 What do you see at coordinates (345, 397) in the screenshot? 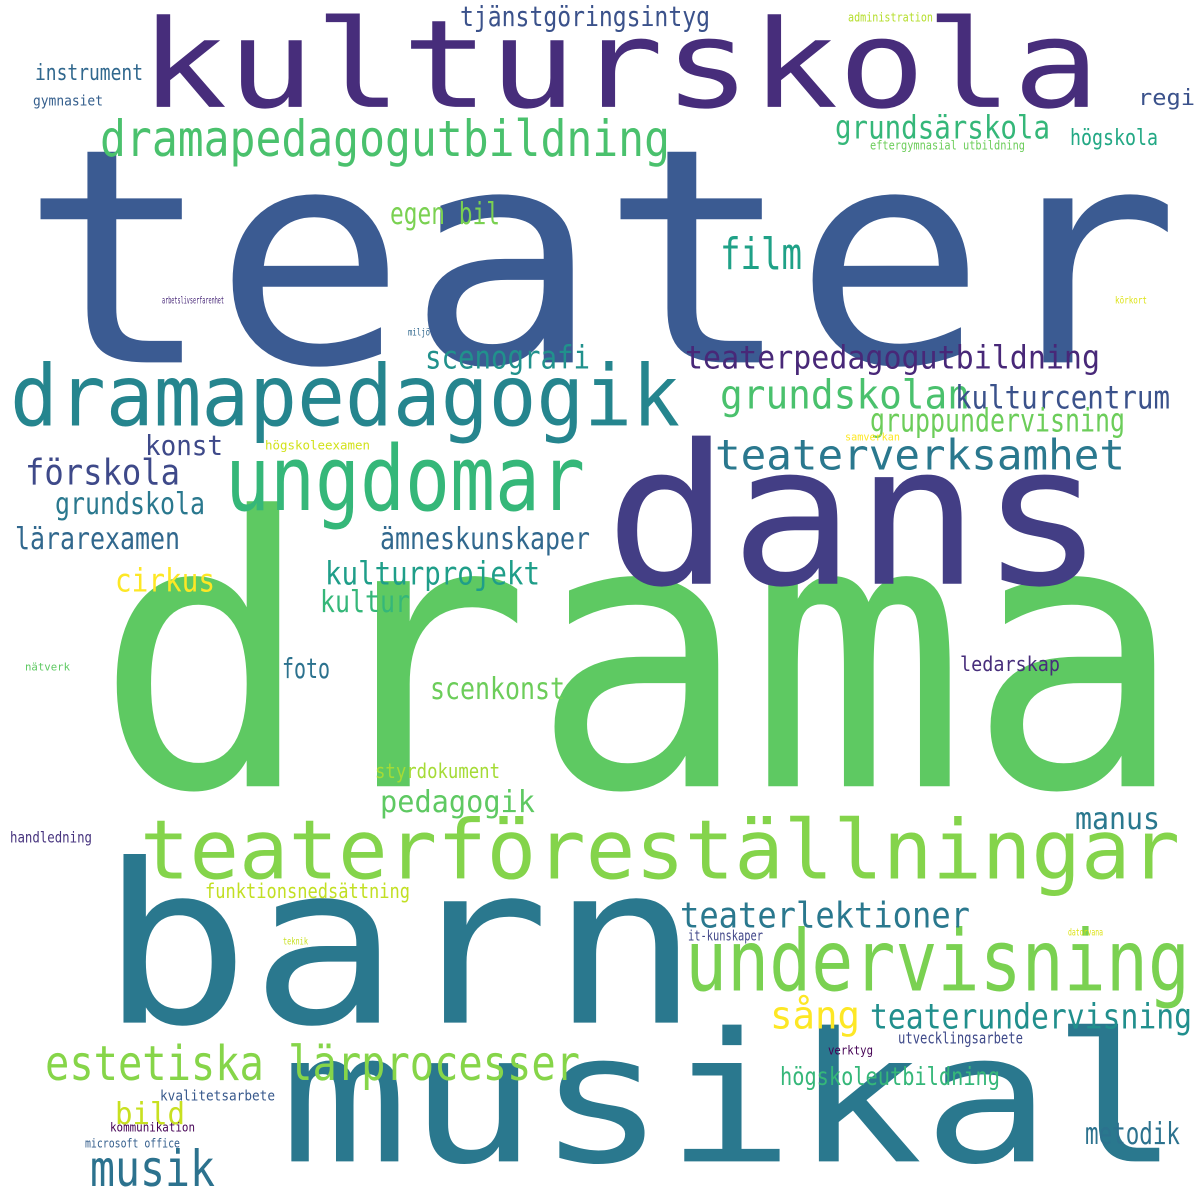
I see `cloud-word: dramapedagogik` at bounding box center [345, 397].